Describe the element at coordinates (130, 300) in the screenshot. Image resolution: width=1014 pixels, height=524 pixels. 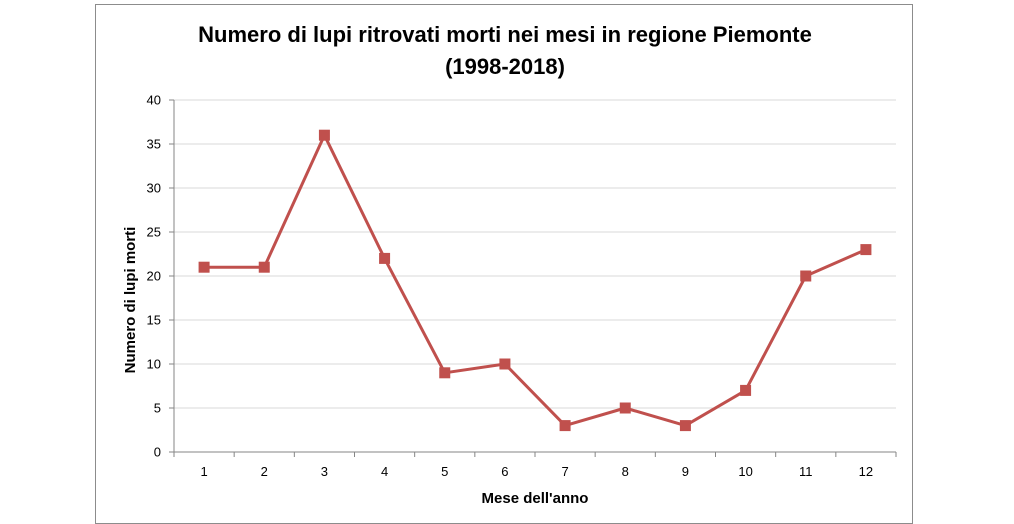
I see `y-axis-label: Numero di lupi morti` at that location.